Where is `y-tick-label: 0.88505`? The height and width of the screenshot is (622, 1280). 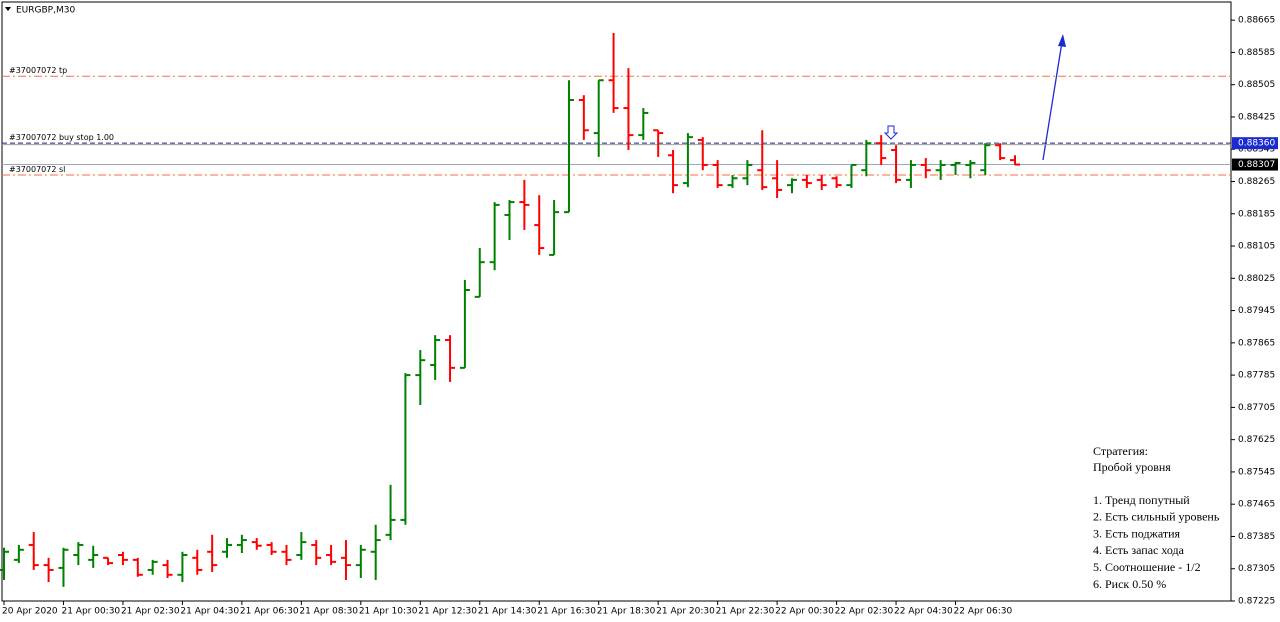 y-tick-label: 0.88505 is located at coordinates (1256, 85).